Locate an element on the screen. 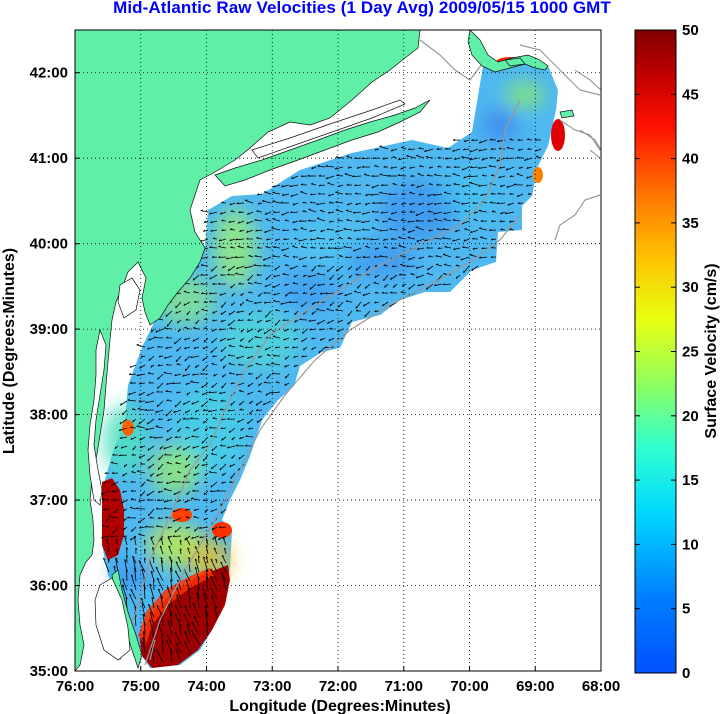 Image resolution: width=724 pixels, height=714 pixels. x-tick-label: 68:00 is located at coordinates (601, 686).